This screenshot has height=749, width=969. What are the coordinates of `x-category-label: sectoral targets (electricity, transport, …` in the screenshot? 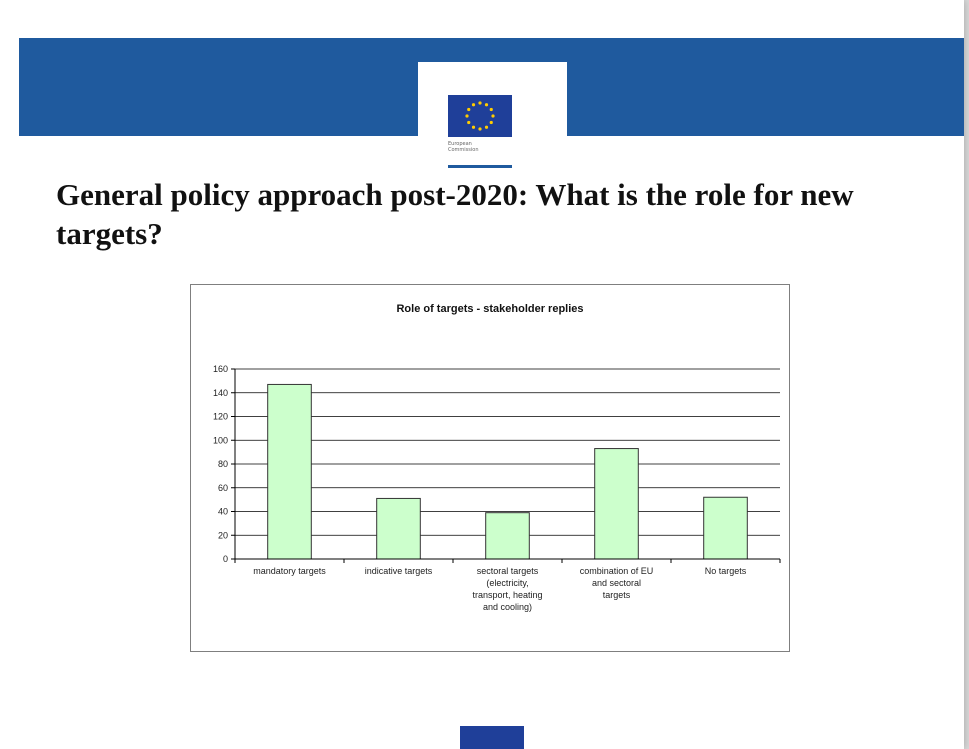 It's located at (507, 589).